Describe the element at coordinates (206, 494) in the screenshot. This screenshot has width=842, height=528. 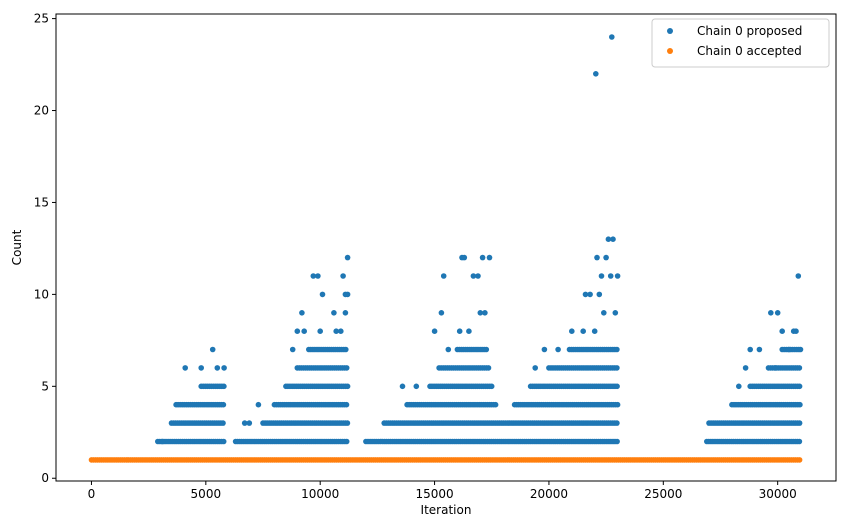
I see `x-tick-label: 5000` at that location.